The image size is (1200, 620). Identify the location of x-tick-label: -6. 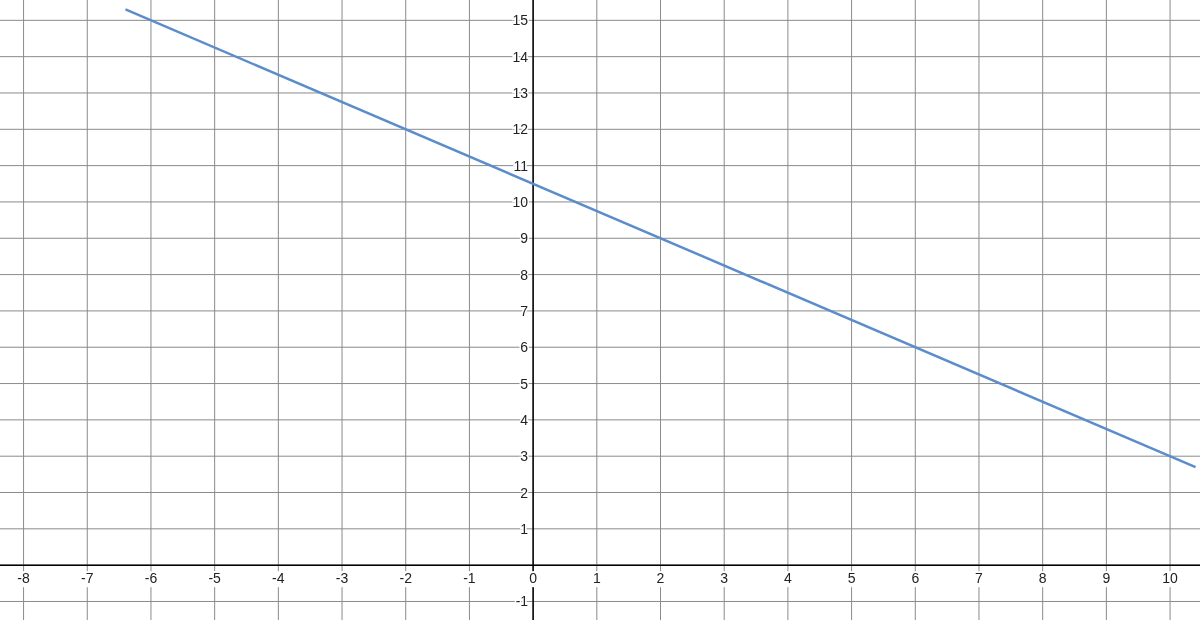
(151, 578).